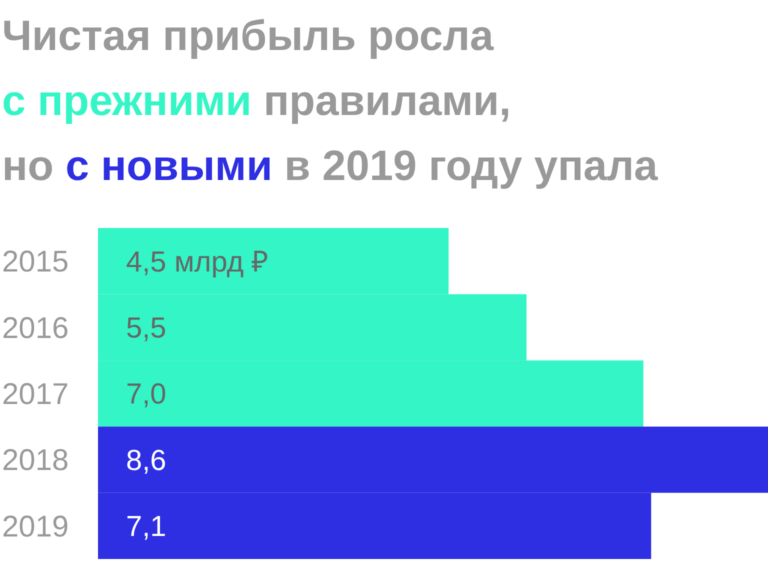  Describe the element at coordinates (471, 166) in the screenshot. I see `text: в 2019 году упала` at that location.